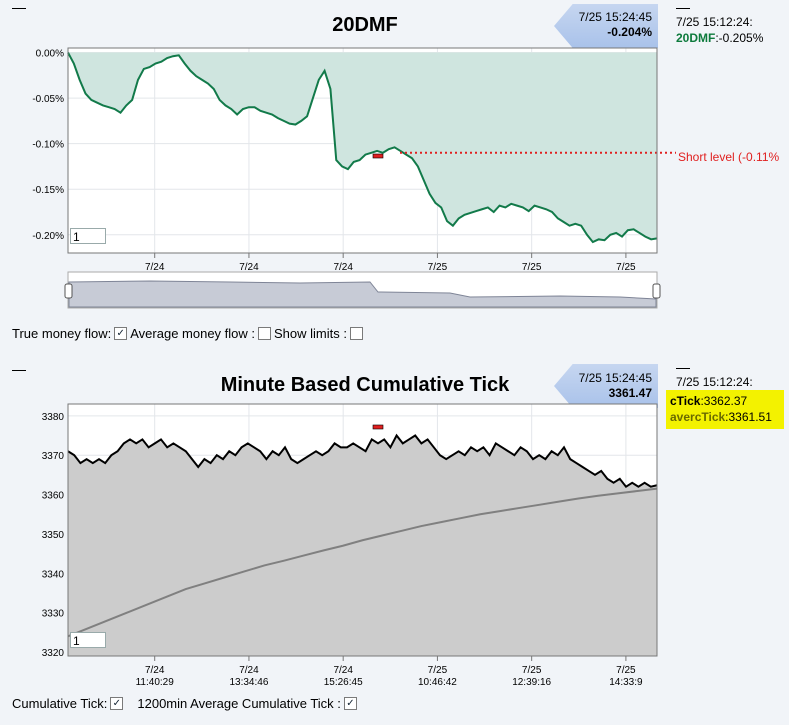  I want to click on y-tick-label: 3330, so click(53, 614).